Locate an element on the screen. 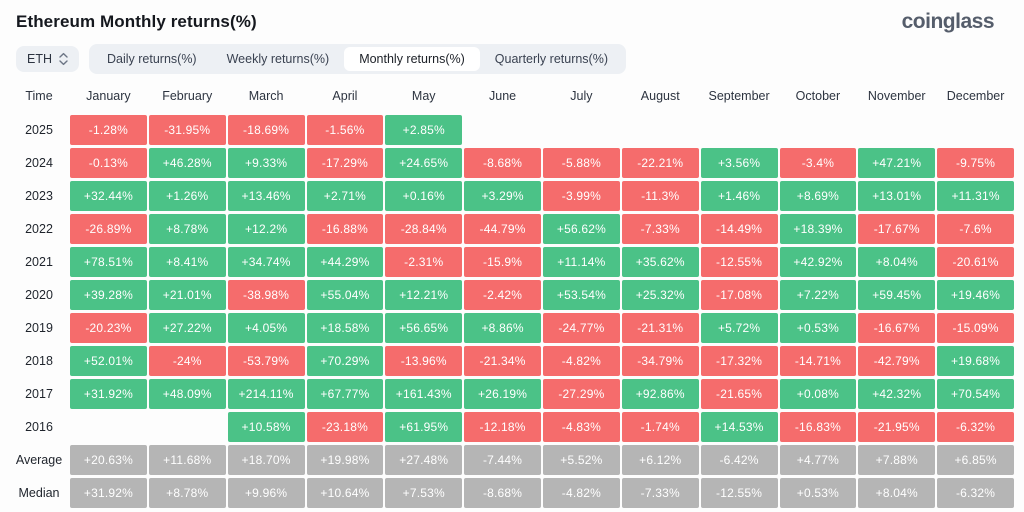 This screenshot has width=1024, height=512. row-label: Median is located at coordinates (39, 493).